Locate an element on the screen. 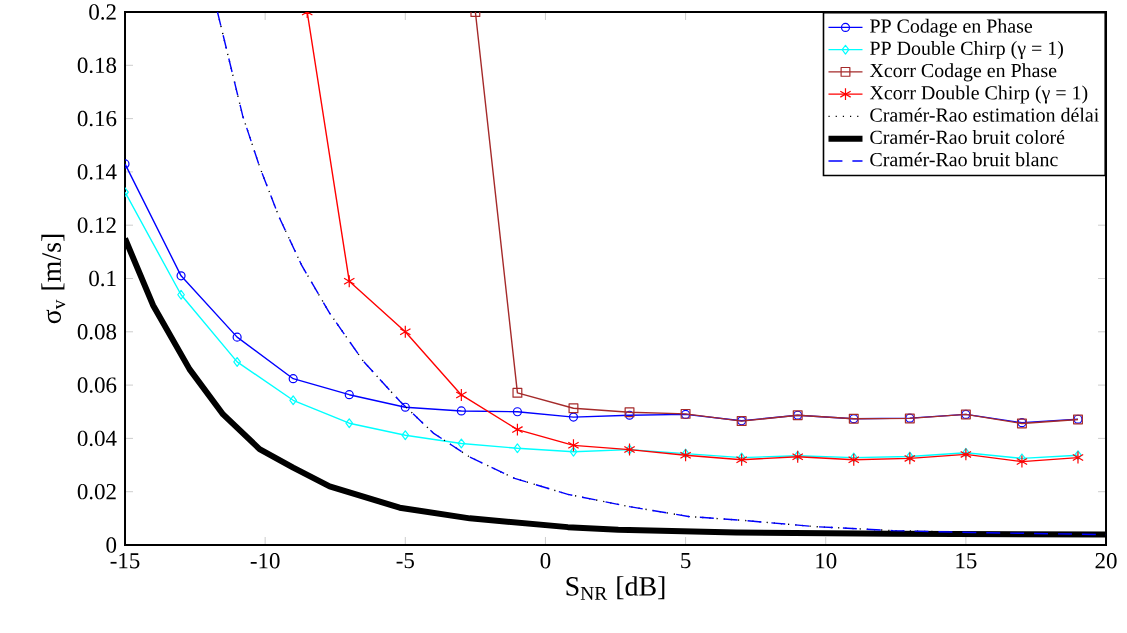 Image resolution: width=1127 pixels, height=633 pixels. legend-label: Cramér-Rao bruit blanc is located at coordinates (964, 159).